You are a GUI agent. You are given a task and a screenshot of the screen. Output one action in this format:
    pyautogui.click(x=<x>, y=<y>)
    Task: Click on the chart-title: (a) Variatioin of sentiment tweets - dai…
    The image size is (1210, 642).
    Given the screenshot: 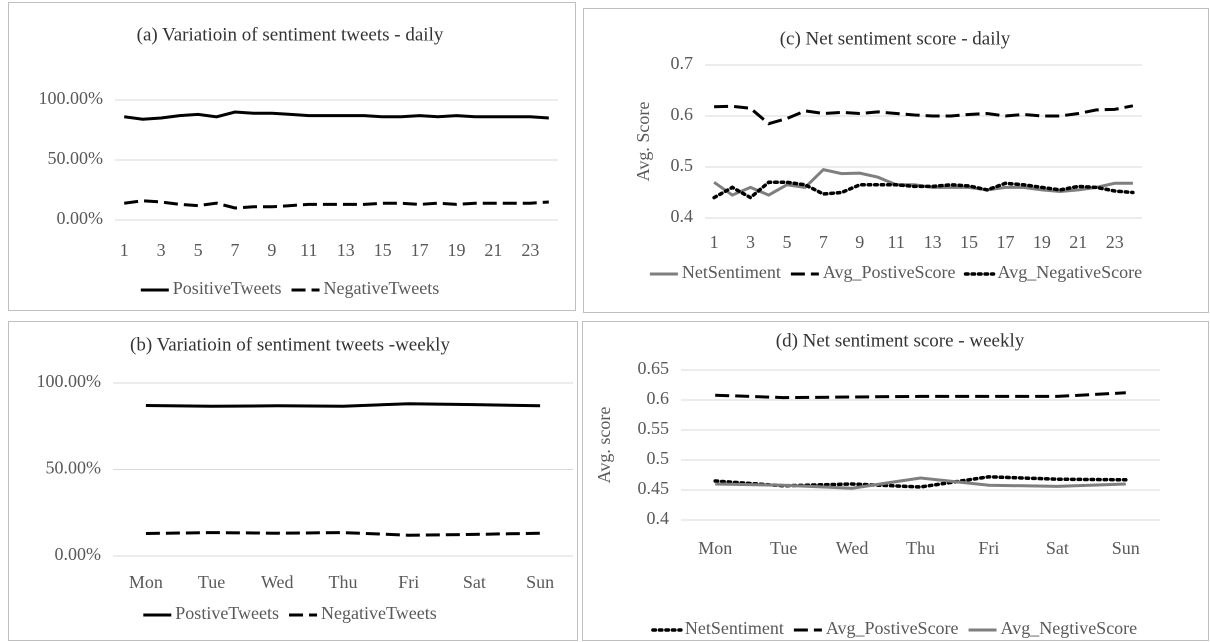 What is the action you would take?
    pyautogui.click(x=290, y=34)
    